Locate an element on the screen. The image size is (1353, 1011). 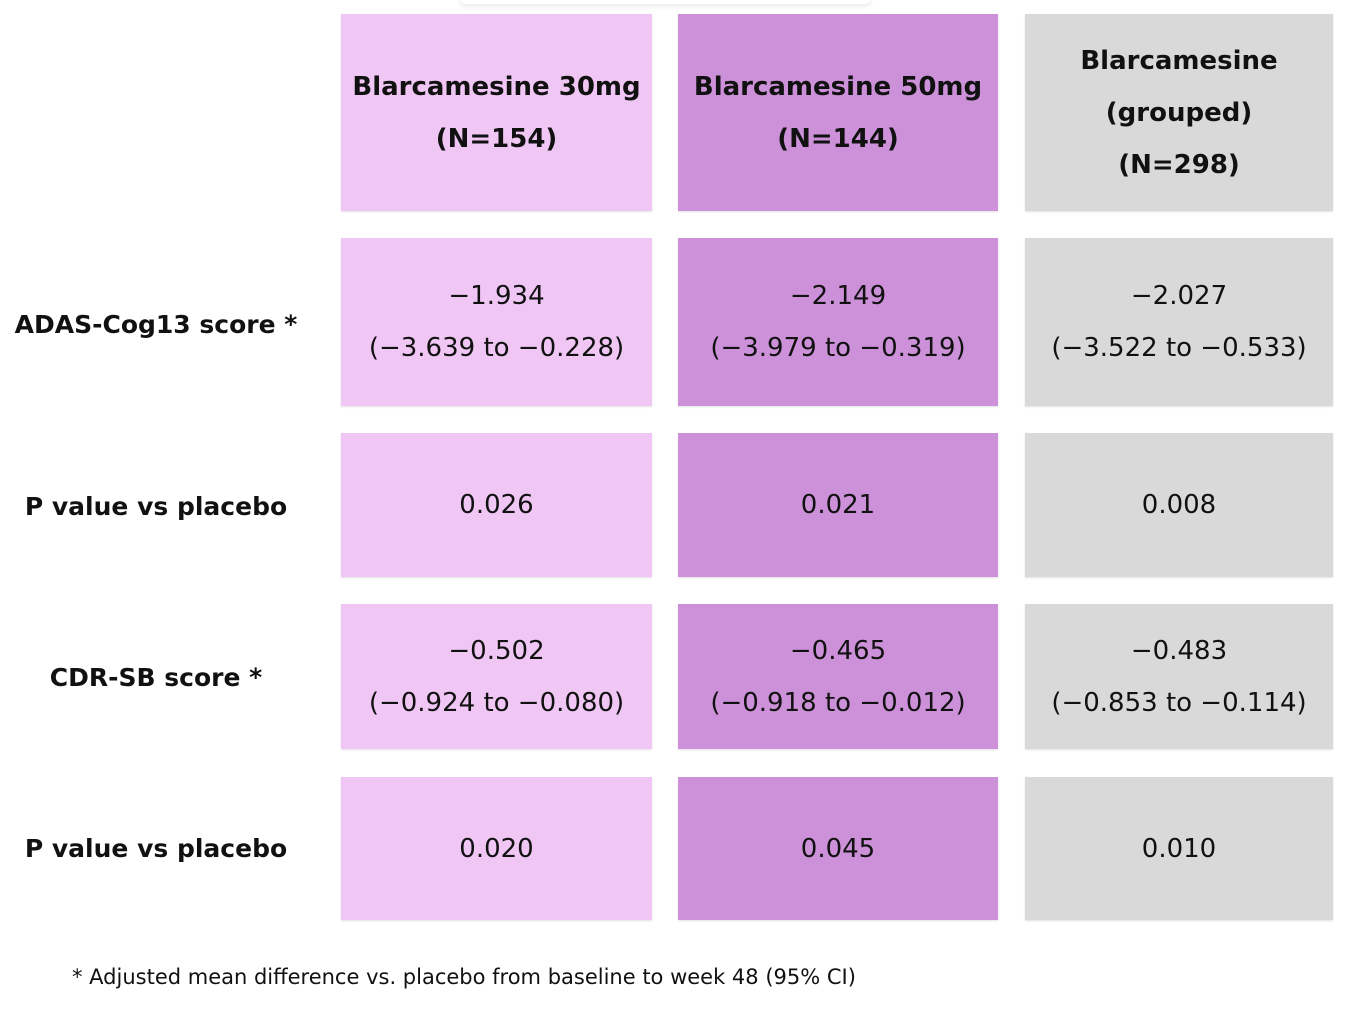
cell-adas-grouped-ci: (−3.522 to −0.533) is located at coordinates (1179, 348).